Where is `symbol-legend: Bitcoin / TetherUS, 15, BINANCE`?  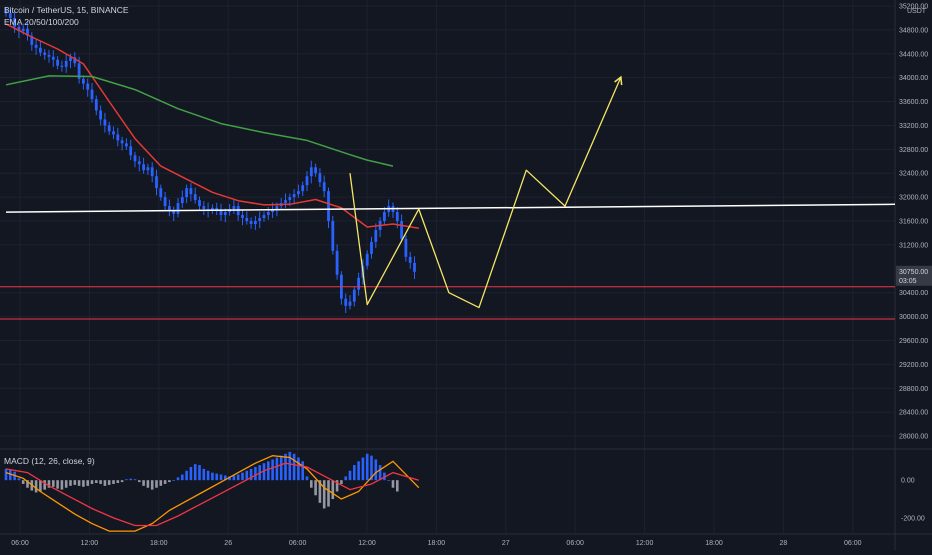 symbol-legend: Bitcoin / TetherUS, 15, BINANCE is located at coordinates (66, 10).